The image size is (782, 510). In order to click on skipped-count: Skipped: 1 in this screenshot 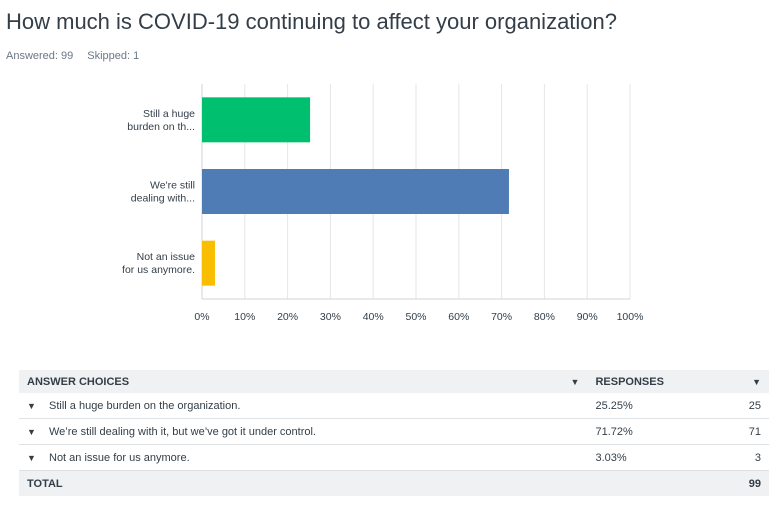, I will do `click(113, 56)`.